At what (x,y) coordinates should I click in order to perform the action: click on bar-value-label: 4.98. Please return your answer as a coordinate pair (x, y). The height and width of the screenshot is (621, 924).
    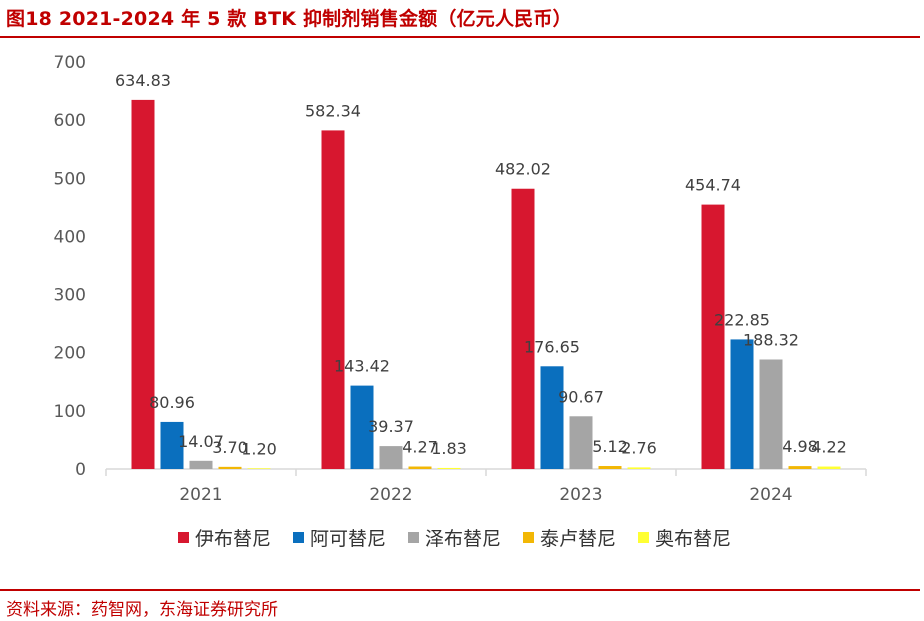
    Looking at the image, I should click on (800, 446).